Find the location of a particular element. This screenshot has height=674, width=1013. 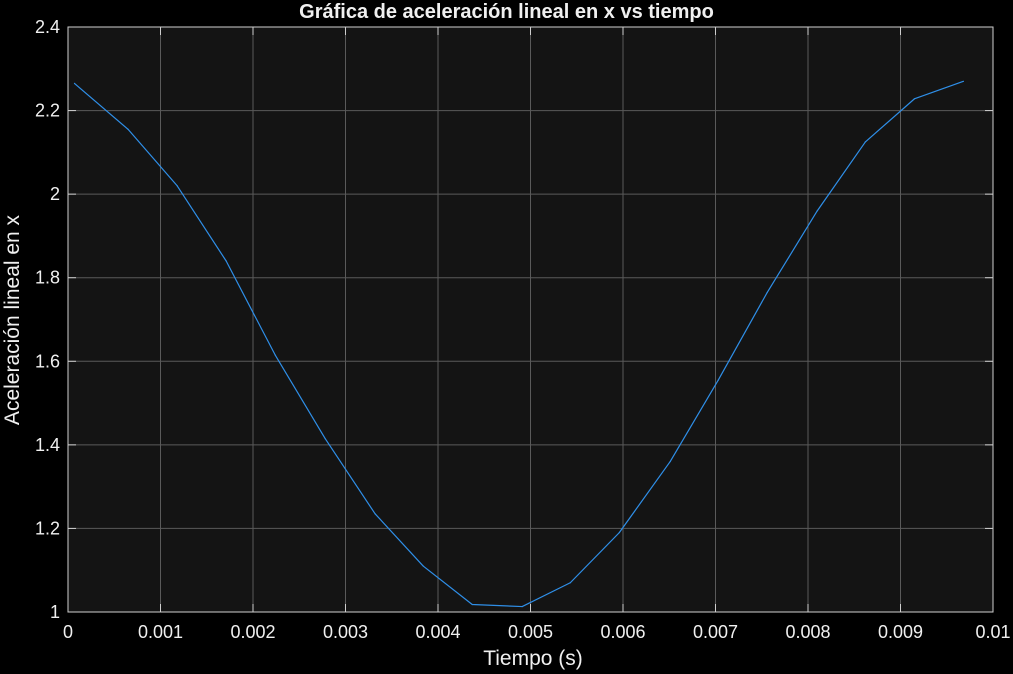

x-tick-label: 0.008 is located at coordinates (807, 632).